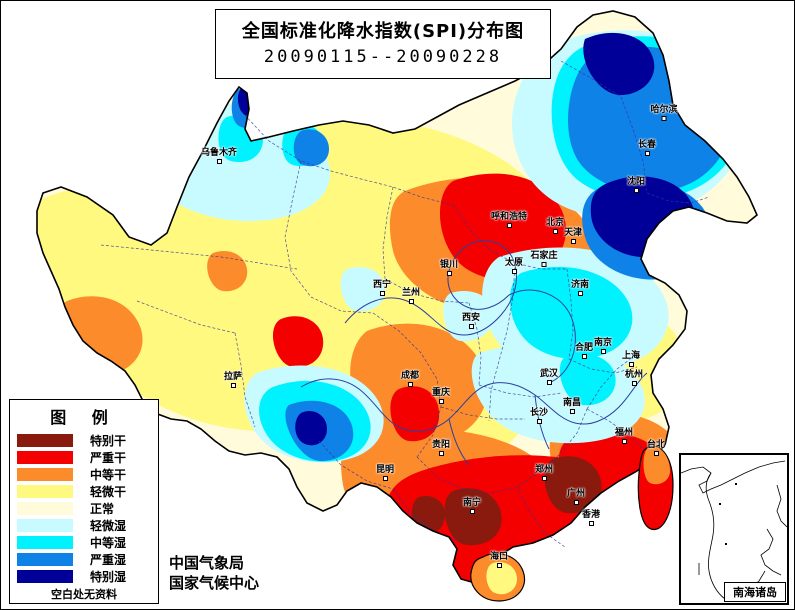 The height and width of the screenshot is (610, 795). I want to click on city-name: 南昌, so click(572, 403).